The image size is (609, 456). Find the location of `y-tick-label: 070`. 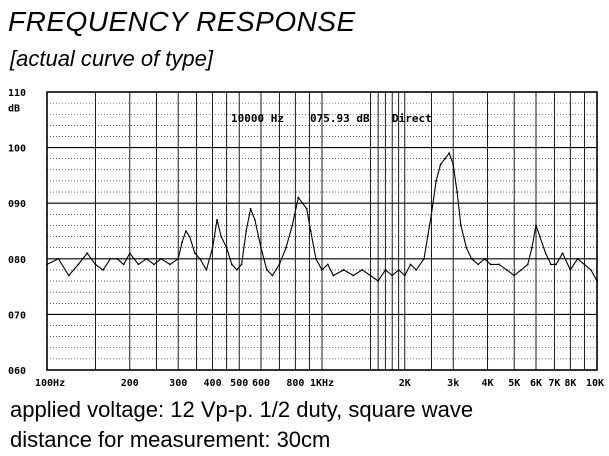

y-tick-label: 070 is located at coordinates (17, 315).